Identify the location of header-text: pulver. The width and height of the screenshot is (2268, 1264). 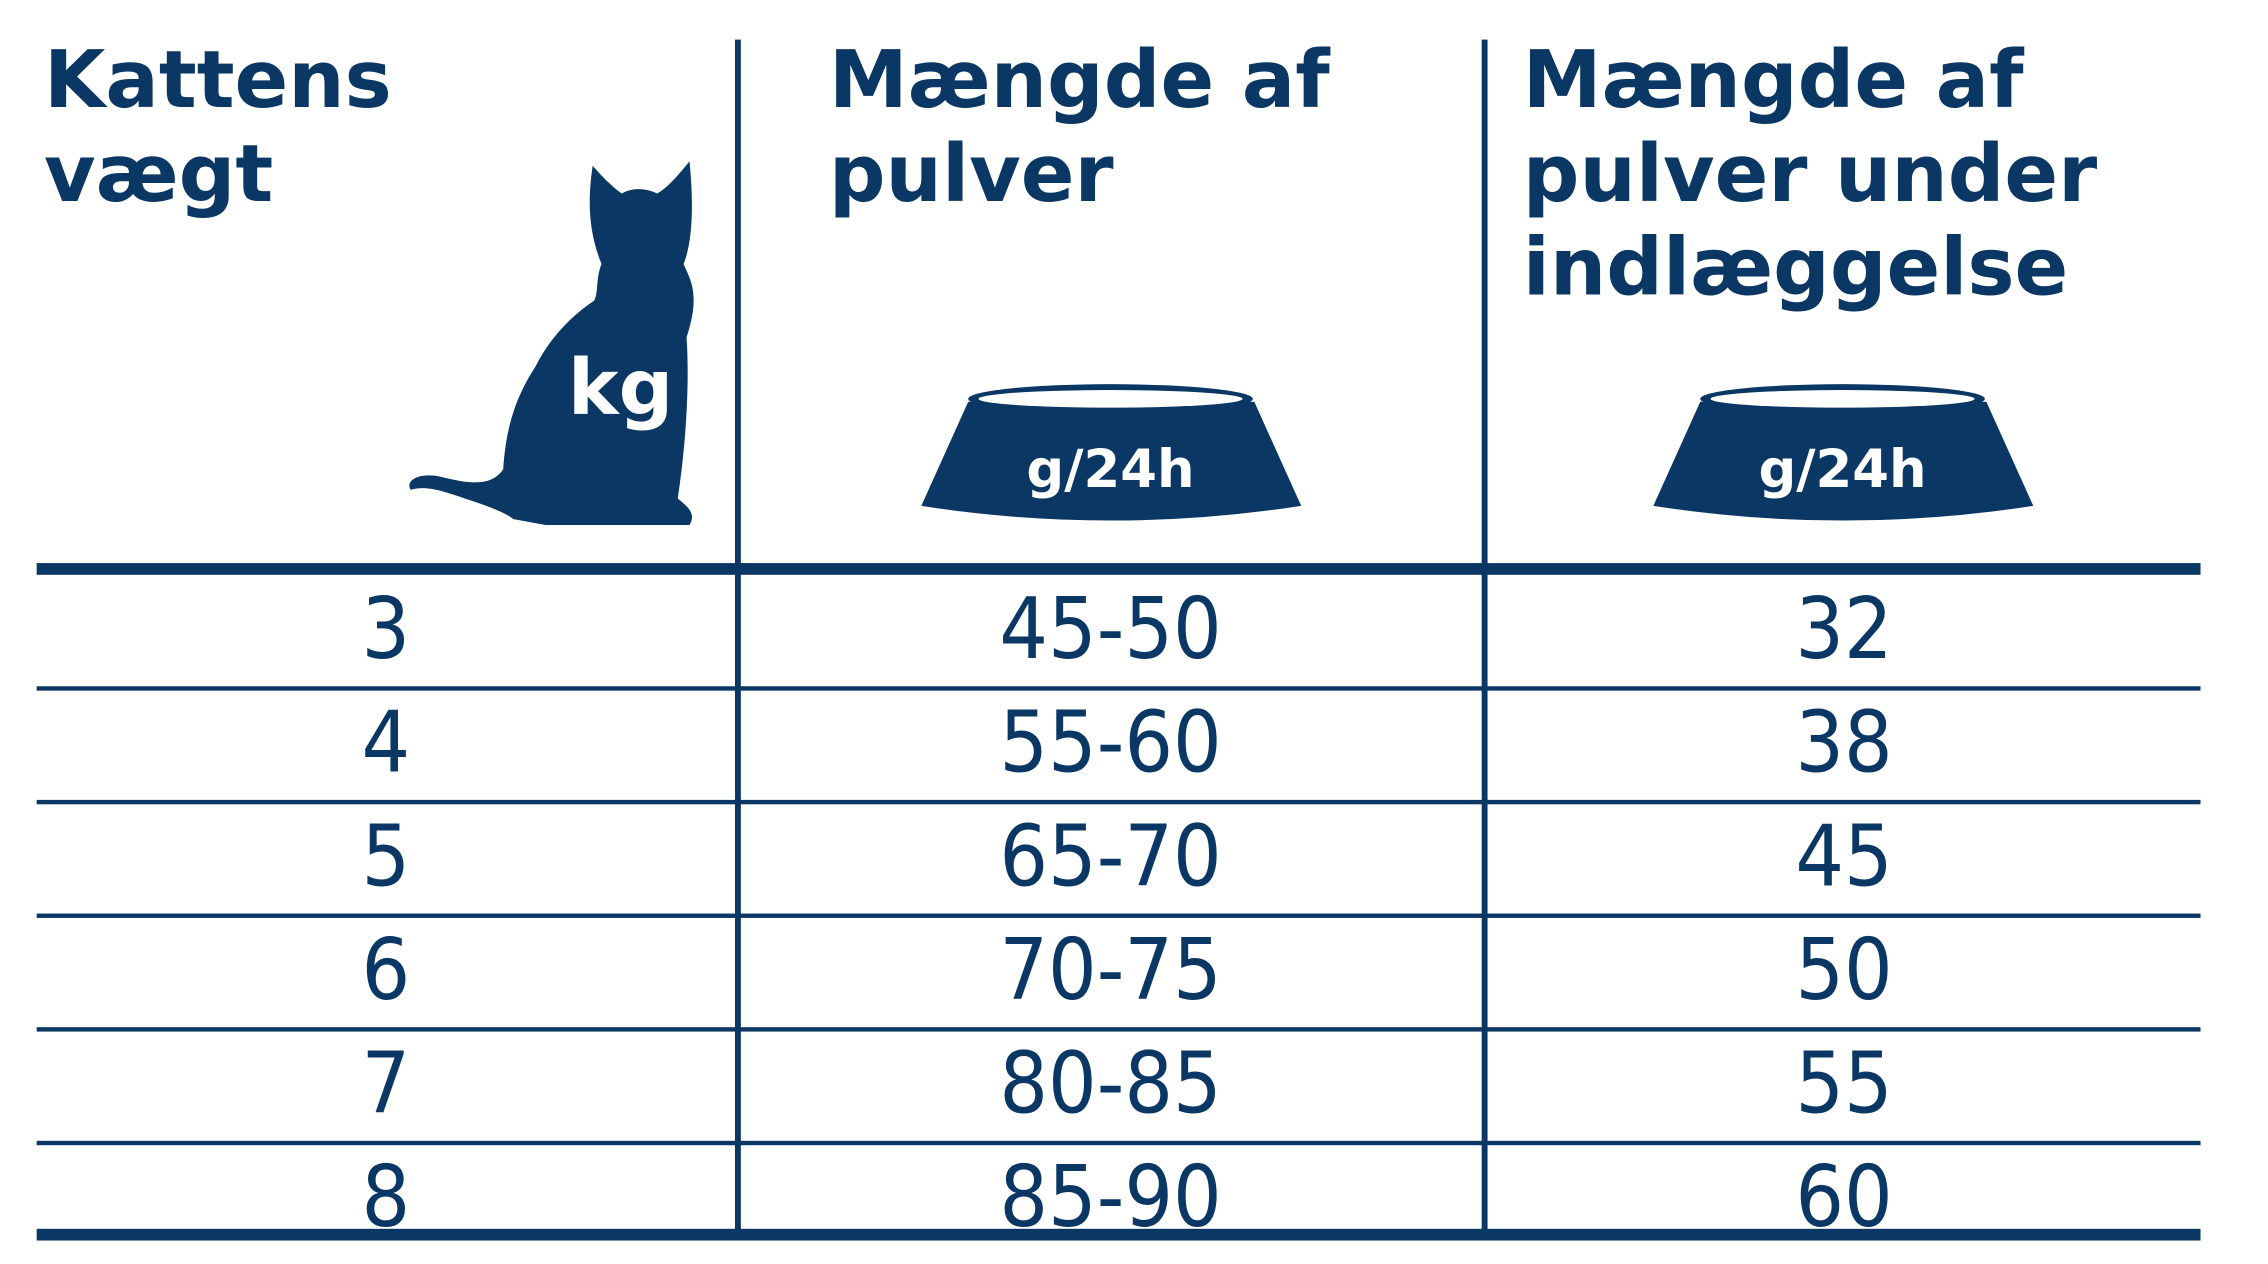
(971, 173).